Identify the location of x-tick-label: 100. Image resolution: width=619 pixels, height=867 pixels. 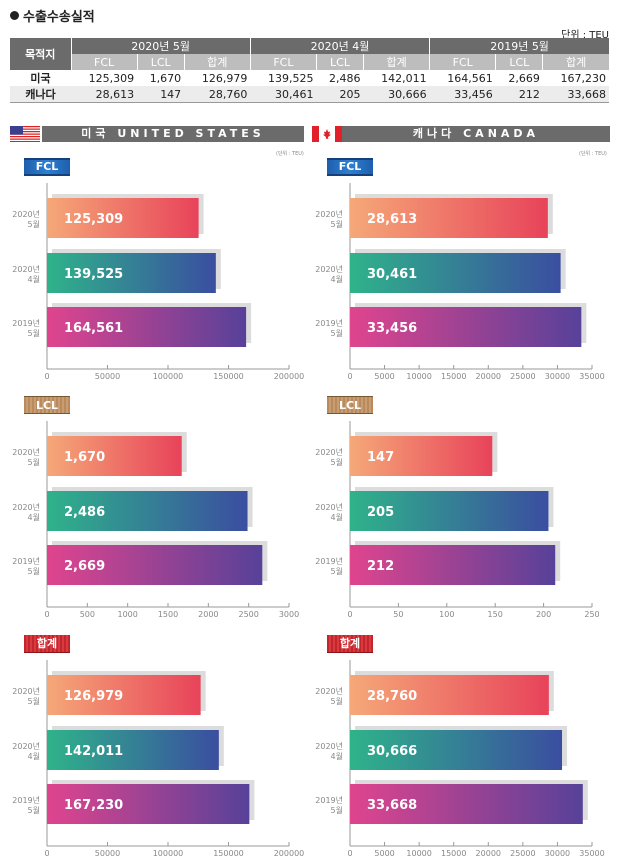
(446, 614).